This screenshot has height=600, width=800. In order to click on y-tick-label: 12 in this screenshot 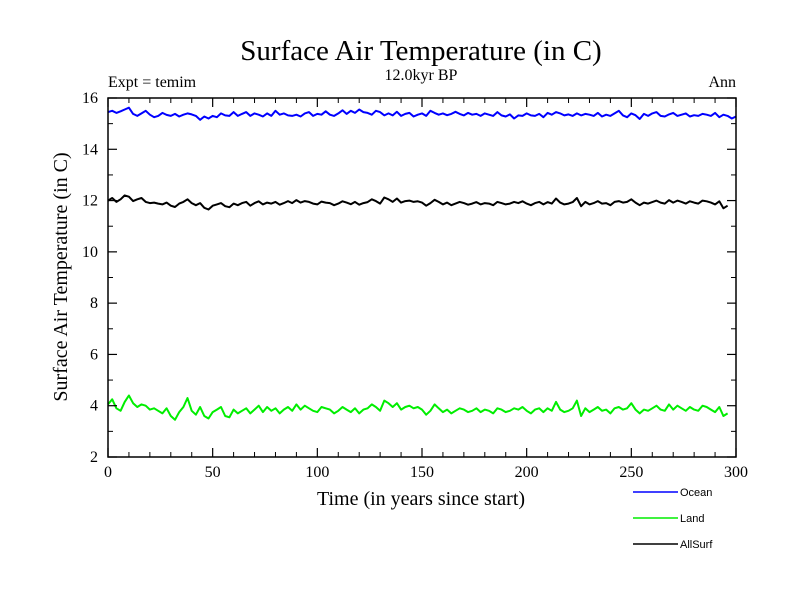, I will do `click(90, 201)`.